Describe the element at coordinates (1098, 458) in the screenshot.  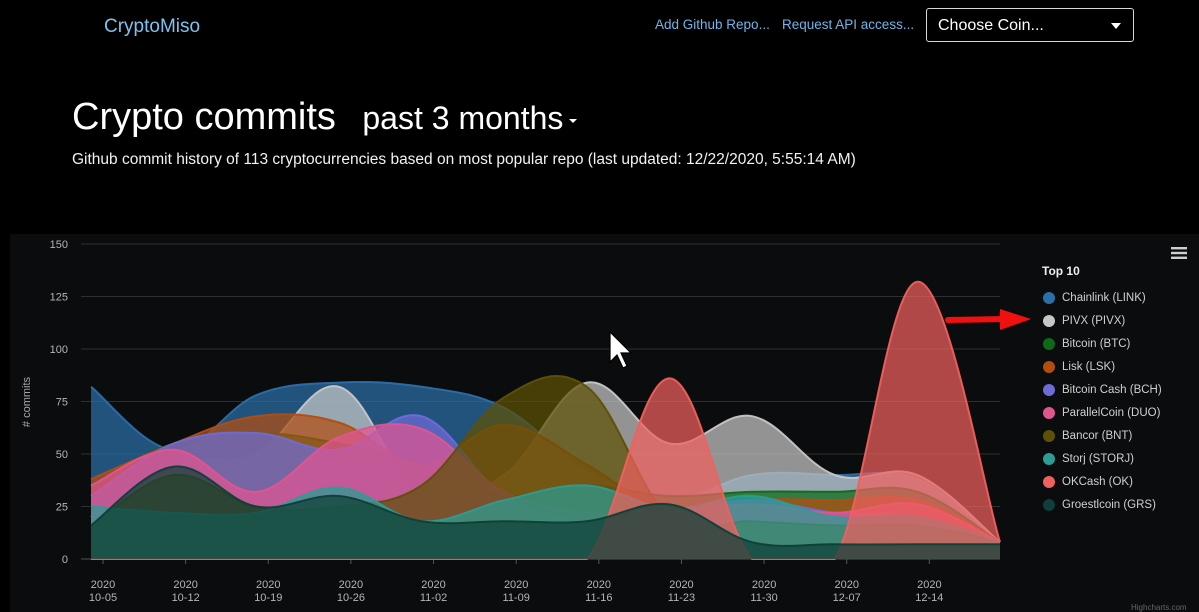
I see `legend-label: Storj (STORJ)` at that location.